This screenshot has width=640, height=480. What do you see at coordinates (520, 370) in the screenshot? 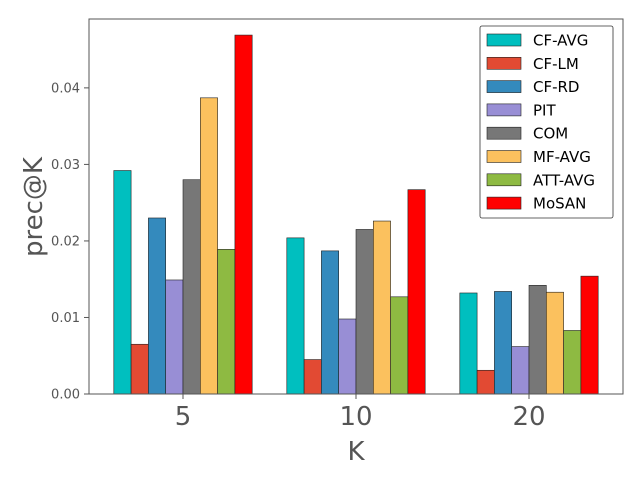
I see `bar-pit-k20` at bounding box center [520, 370].